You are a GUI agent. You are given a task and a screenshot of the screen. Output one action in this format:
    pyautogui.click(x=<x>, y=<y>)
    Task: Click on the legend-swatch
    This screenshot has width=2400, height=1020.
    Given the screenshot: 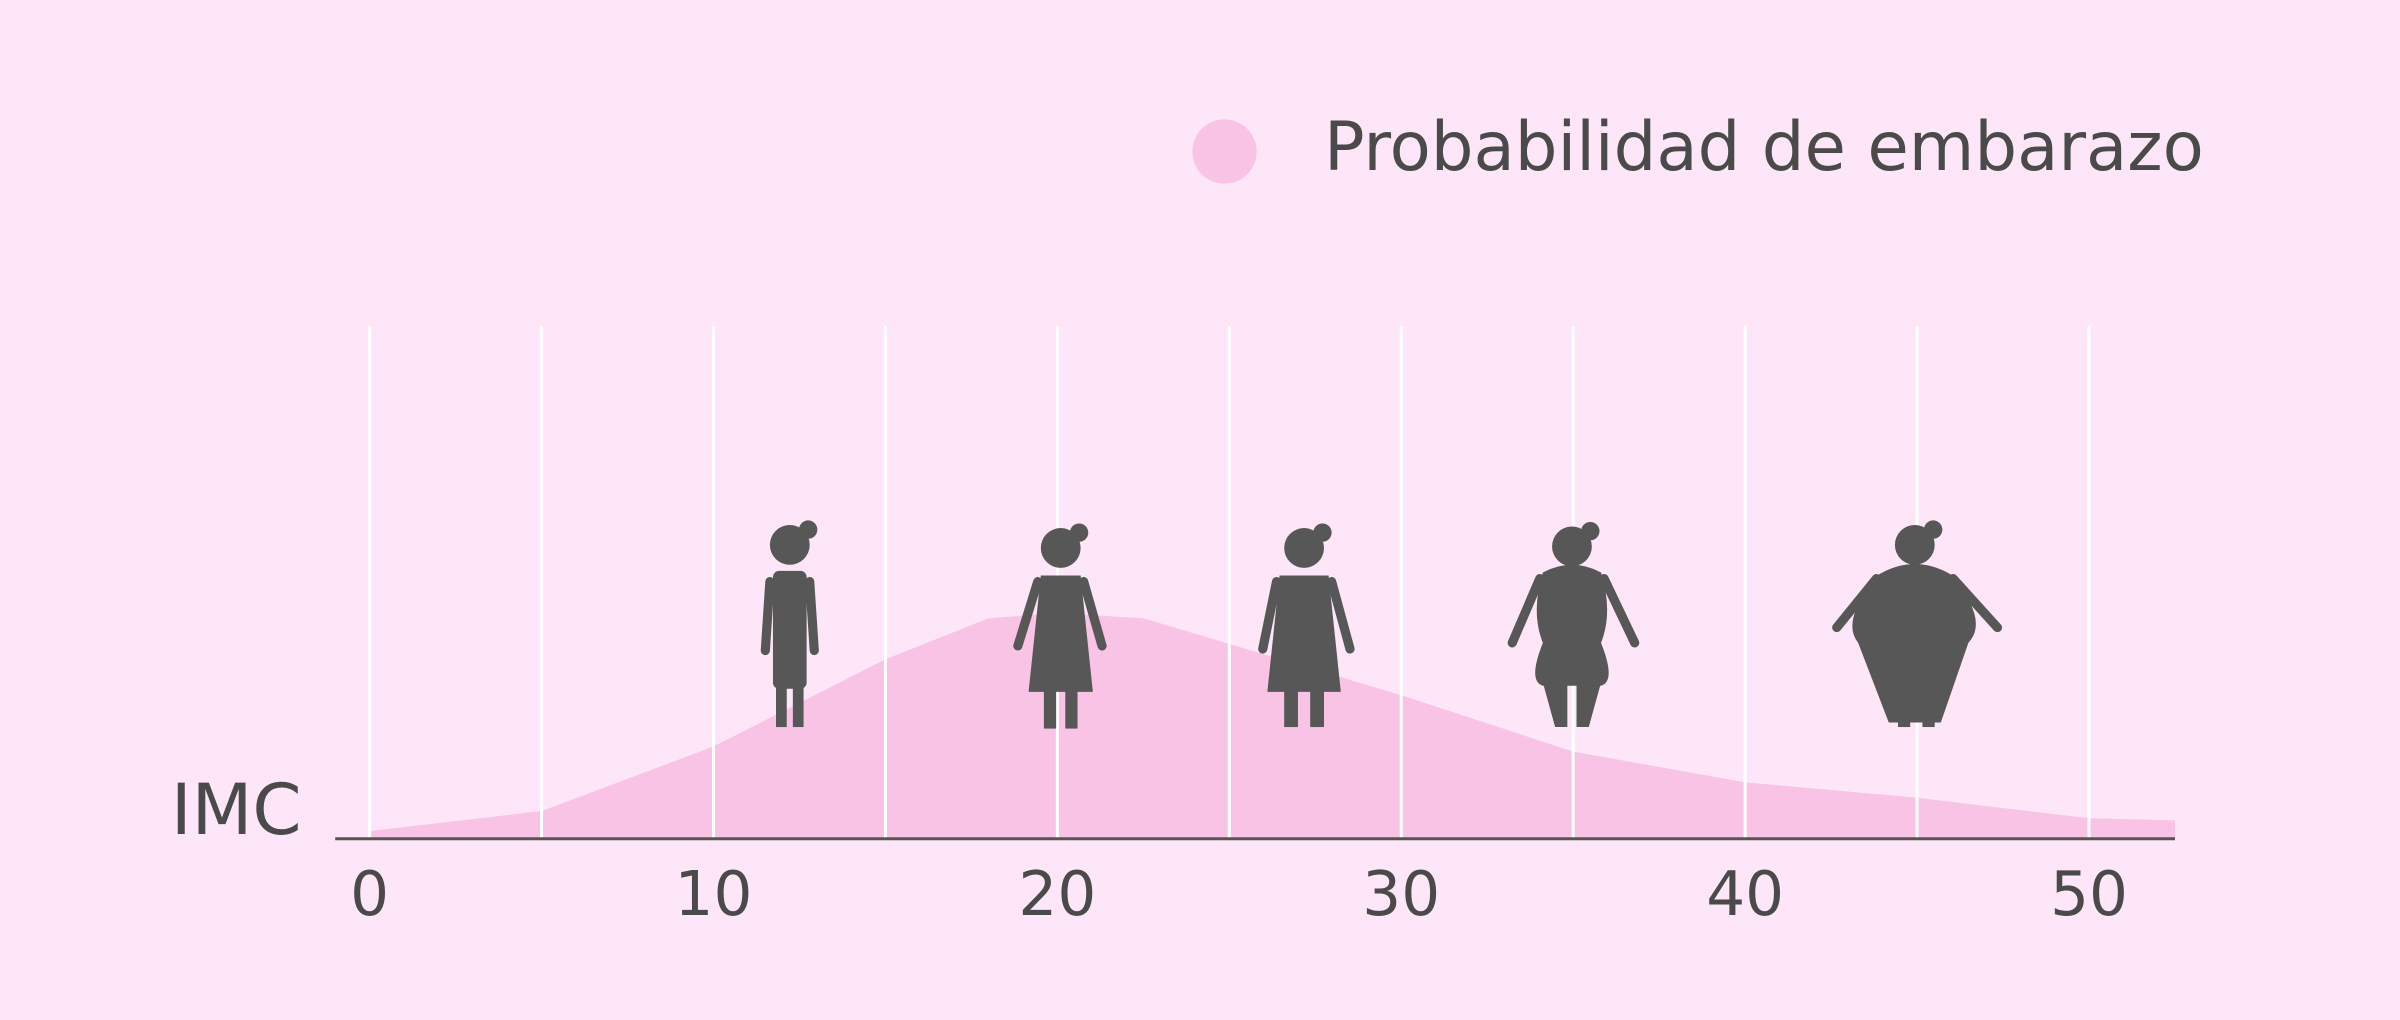 What is the action you would take?
    pyautogui.click(x=1224, y=151)
    